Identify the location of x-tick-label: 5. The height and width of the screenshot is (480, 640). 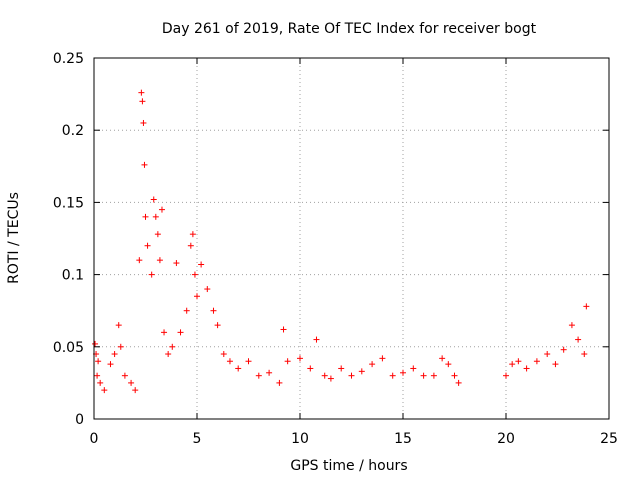
(197, 439).